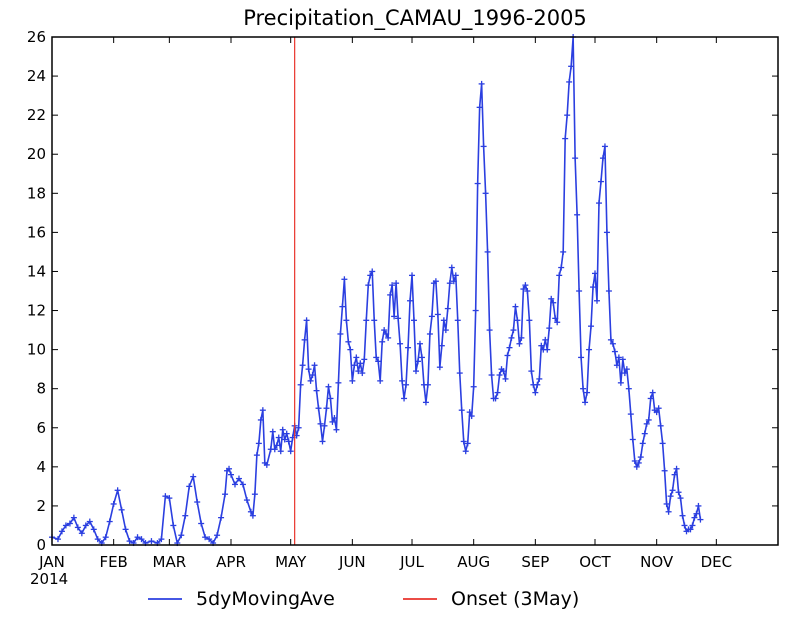 Image resolution: width=800 pixels, height=618 pixels. Describe the element at coordinates (473, 562) in the screenshot. I see `x-tick-label: AUG` at that location.